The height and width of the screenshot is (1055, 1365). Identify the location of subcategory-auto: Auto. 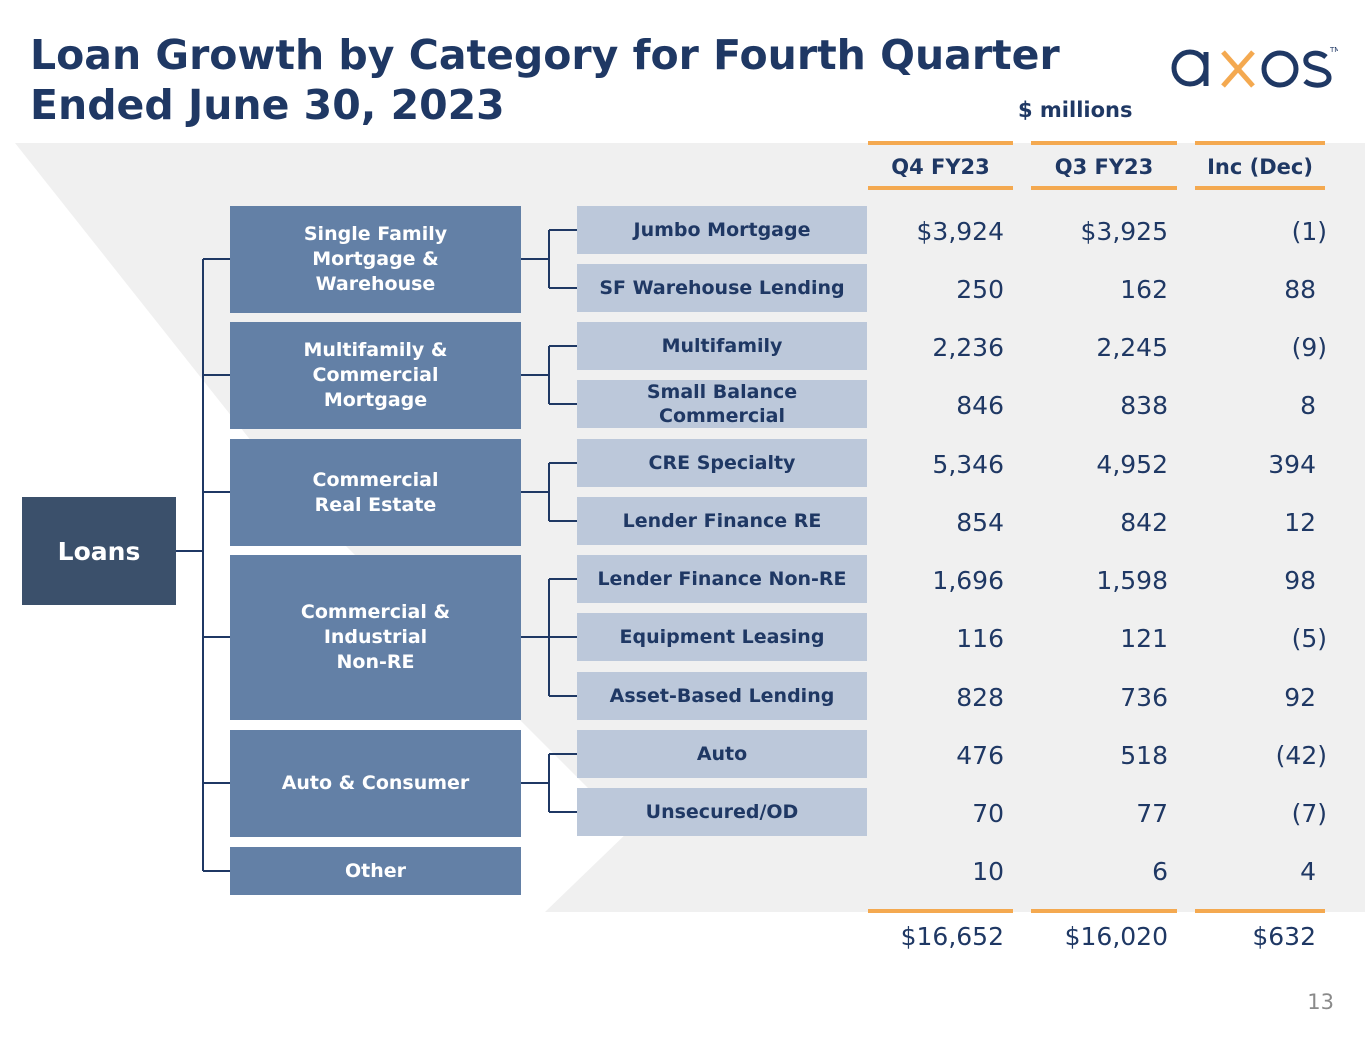
(722, 754).